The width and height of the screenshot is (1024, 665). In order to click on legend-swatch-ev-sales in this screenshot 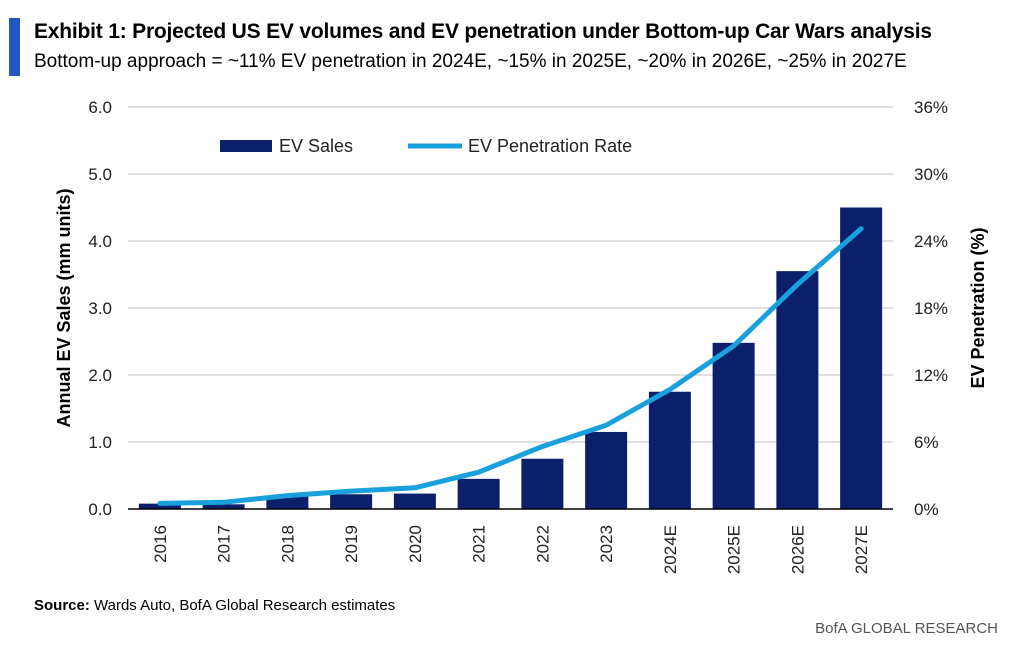, I will do `click(246, 146)`.